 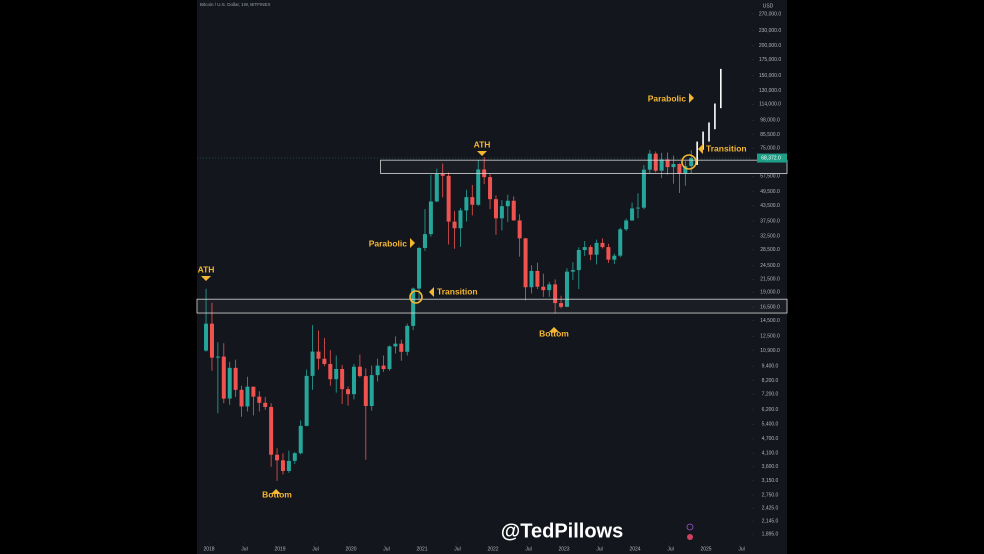 What do you see at coordinates (770, 481) in the screenshot?
I see `y-tick-label: 3,150.0` at bounding box center [770, 481].